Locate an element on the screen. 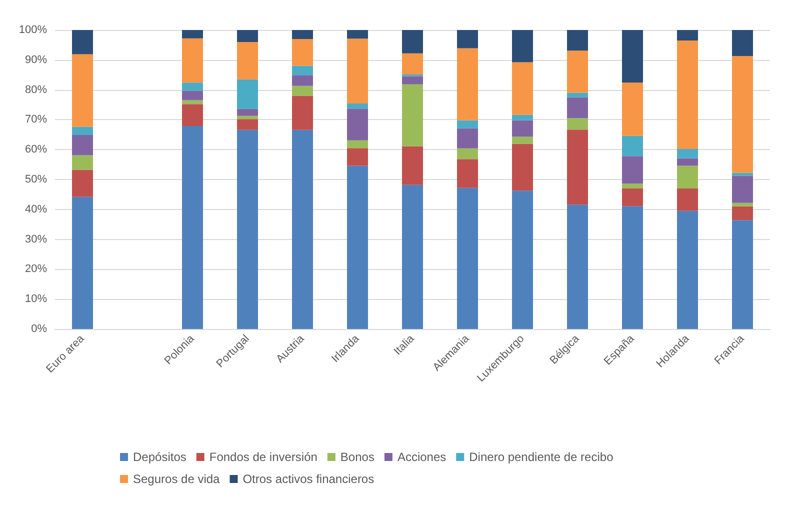 The width and height of the screenshot is (793, 510). legend-label: Fondos de inversión is located at coordinates (263, 457).